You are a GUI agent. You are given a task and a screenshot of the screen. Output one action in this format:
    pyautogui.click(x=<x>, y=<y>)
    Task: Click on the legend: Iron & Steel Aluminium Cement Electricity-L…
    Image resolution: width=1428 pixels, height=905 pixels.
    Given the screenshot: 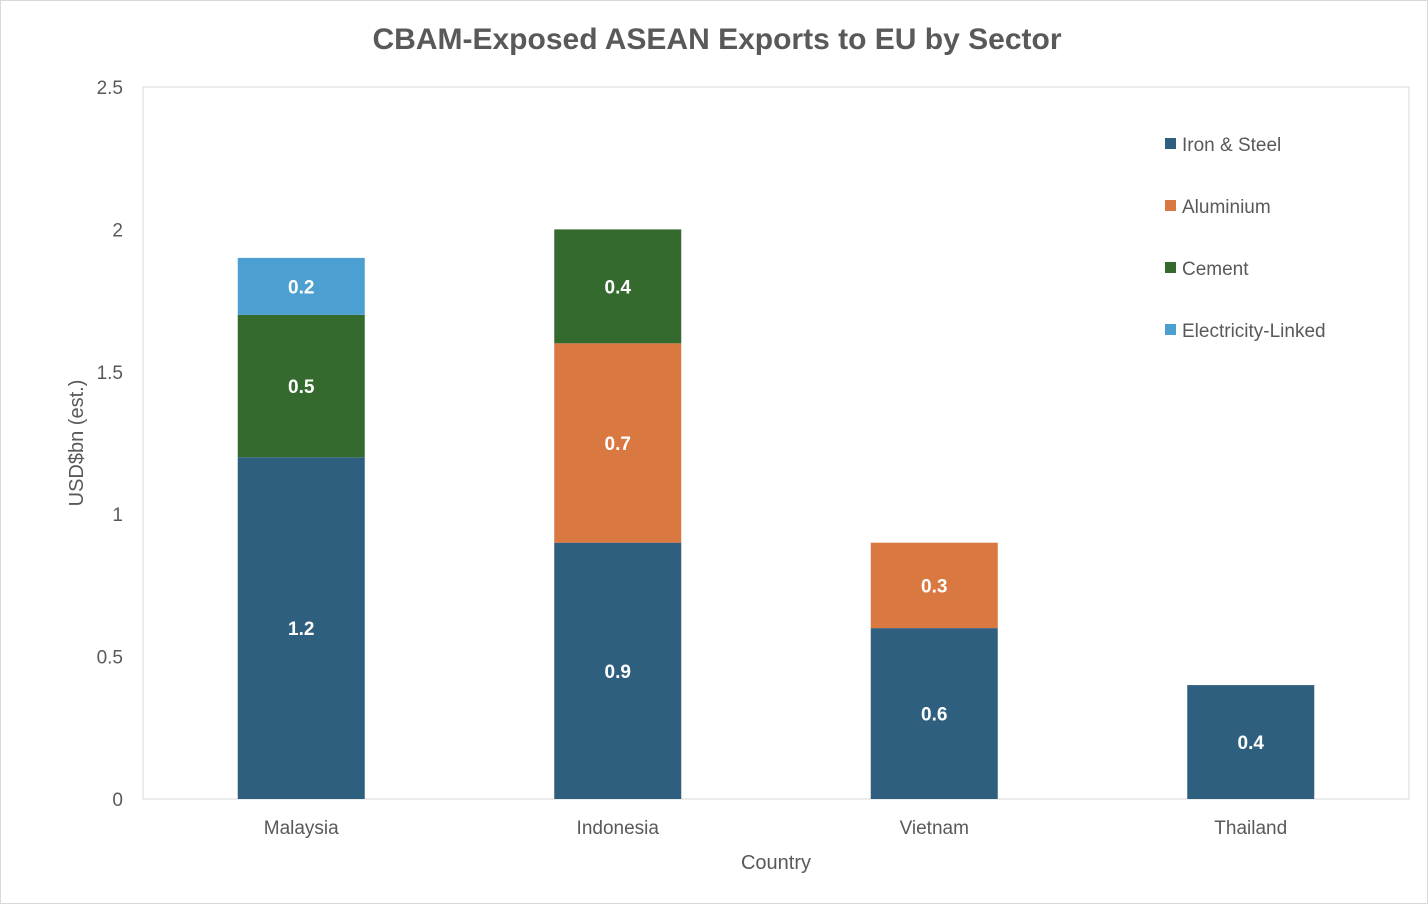 What is the action you would take?
    pyautogui.click(x=1245, y=238)
    